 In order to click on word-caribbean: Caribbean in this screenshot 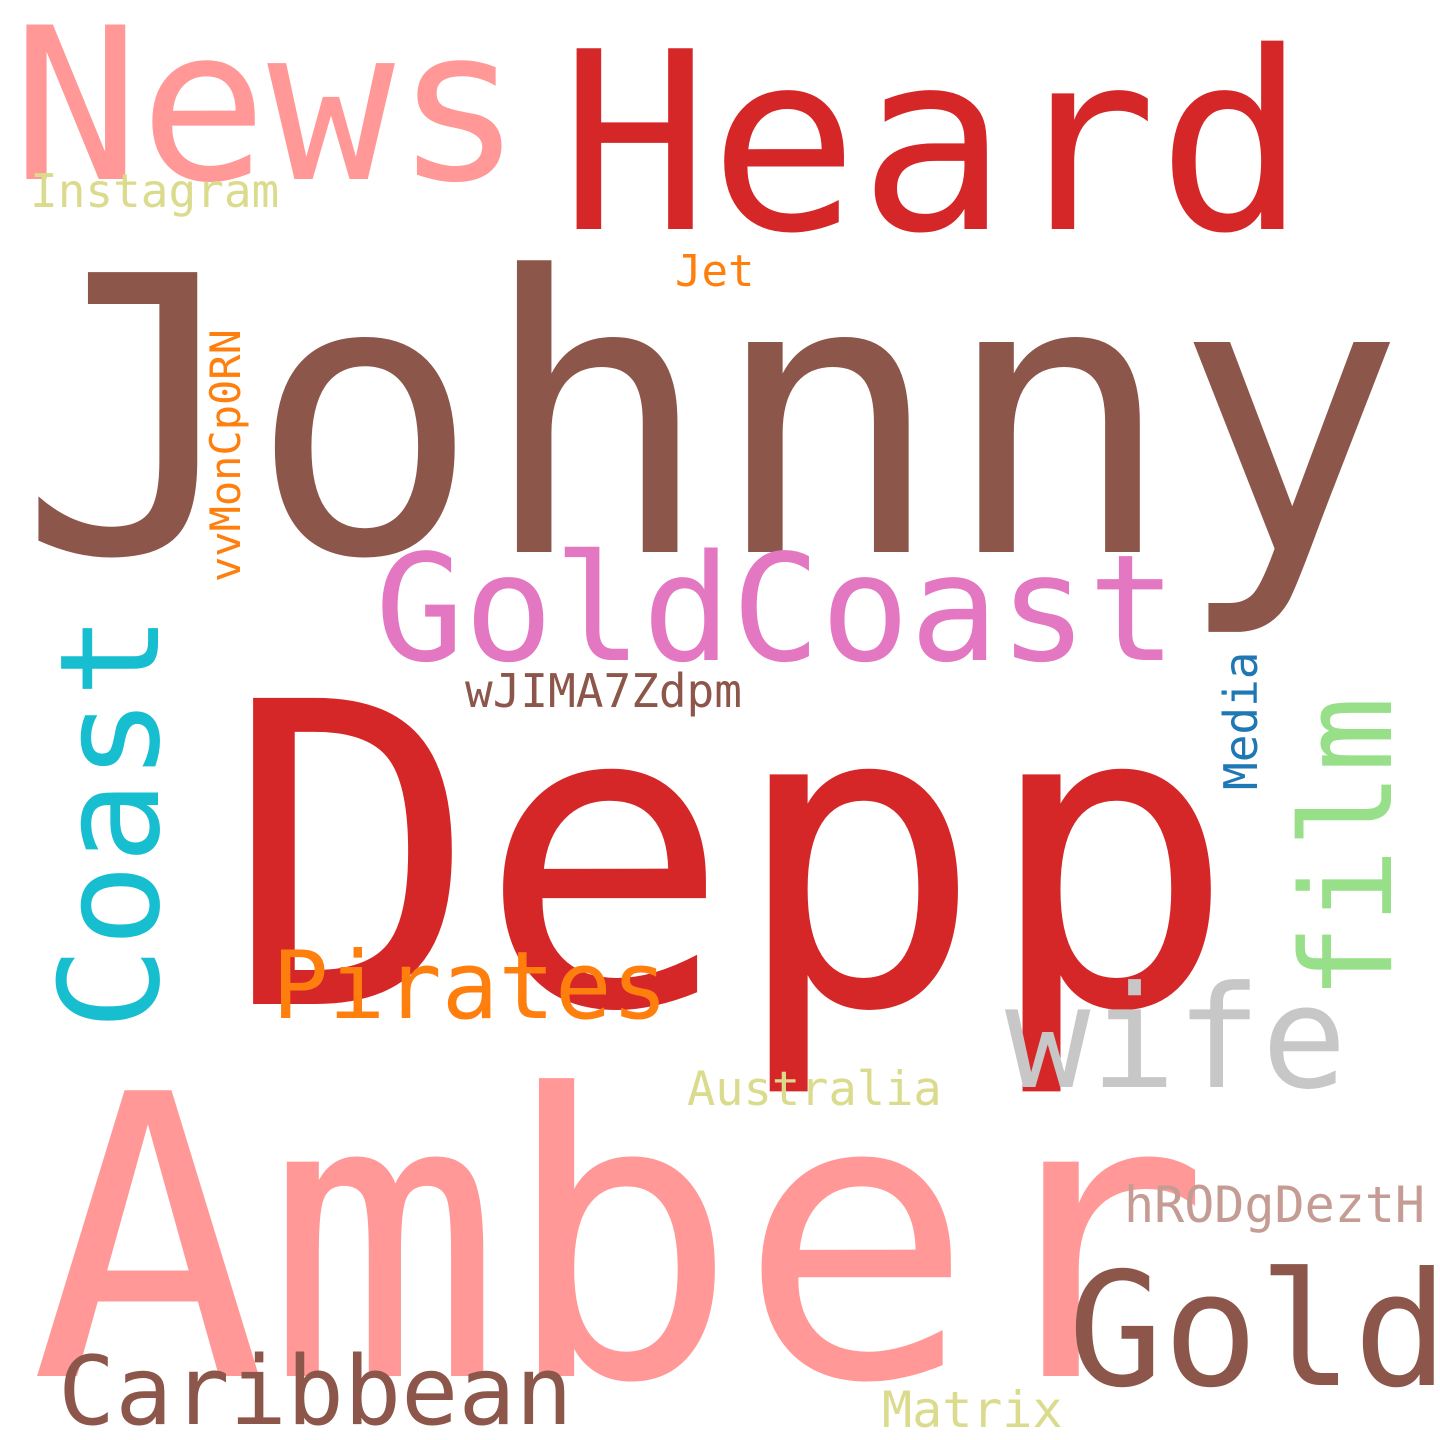, I will do `click(315, 1392)`.